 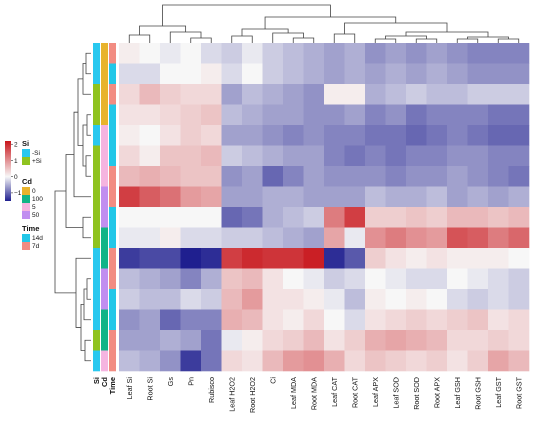 I want to click on annotation-label: Si, so click(x=96, y=380).